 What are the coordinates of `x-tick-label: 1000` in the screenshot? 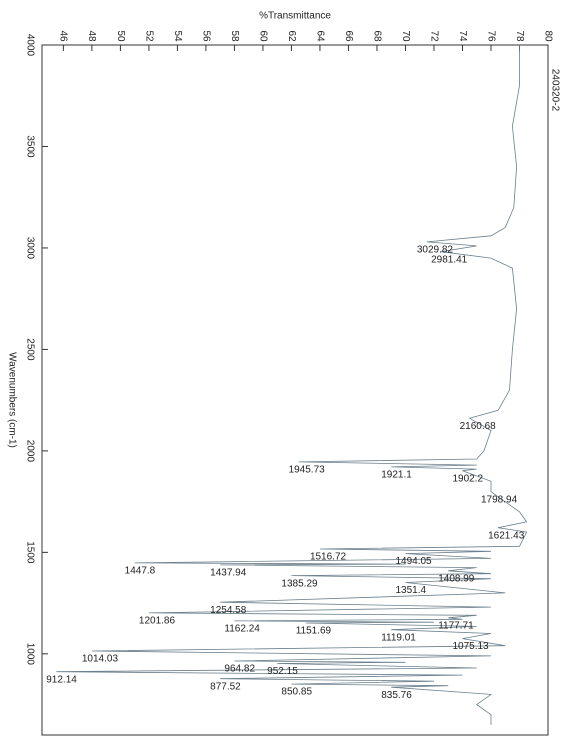 It's located at (29, 654).